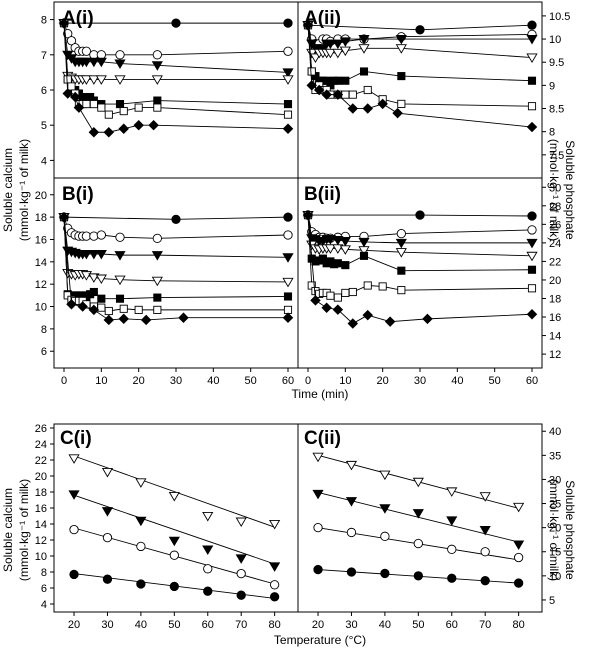 The image size is (600, 651). Describe the element at coordinates (485, 625) in the screenshot. I see `x-tick-label: 70` at that location.